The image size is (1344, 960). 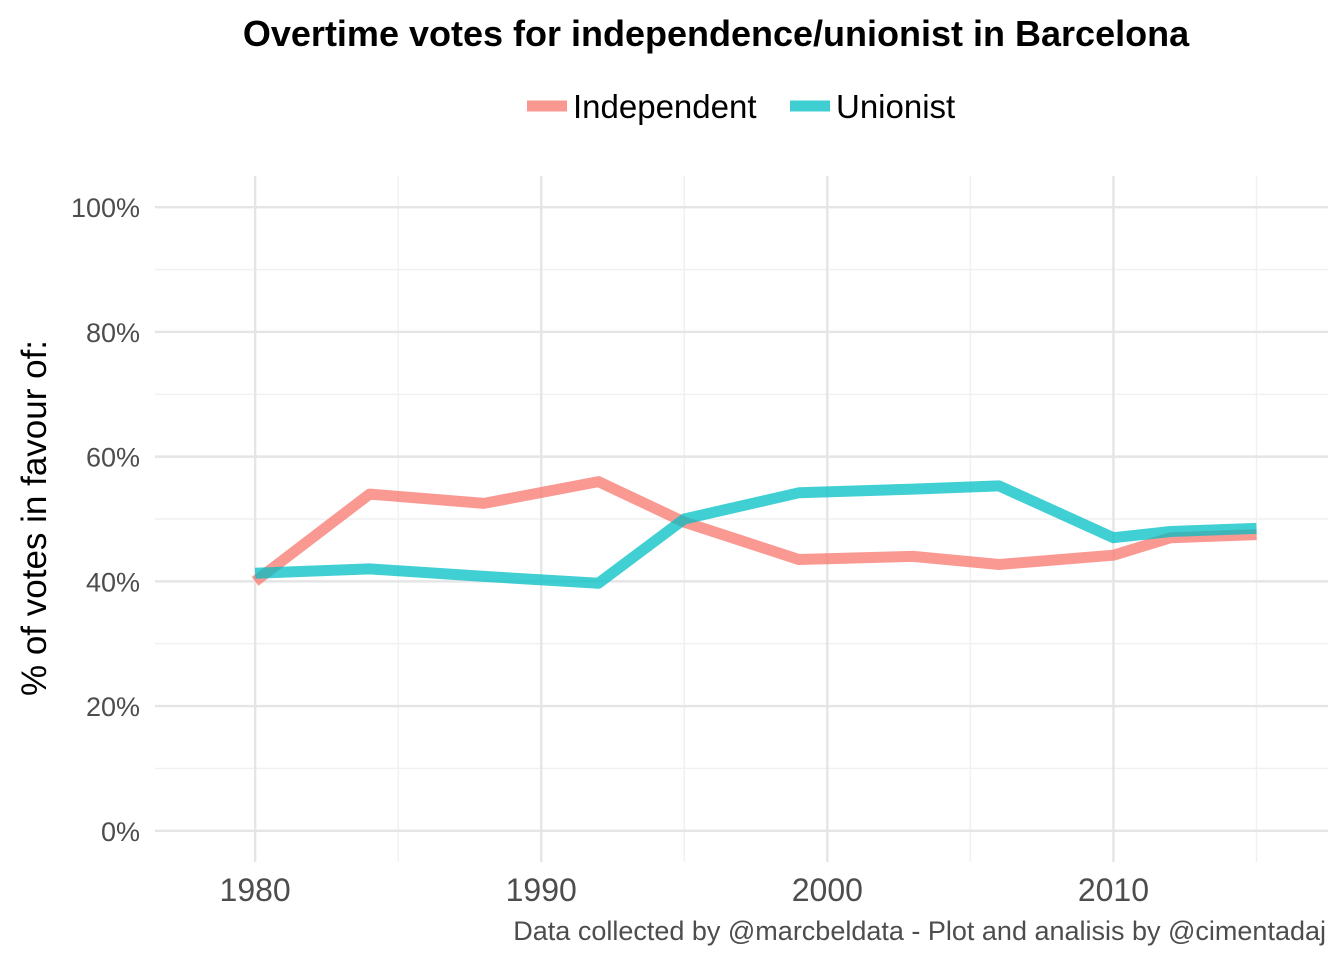 I want to click on x-tick-label-2: 2000, so click(x=827, y=890).